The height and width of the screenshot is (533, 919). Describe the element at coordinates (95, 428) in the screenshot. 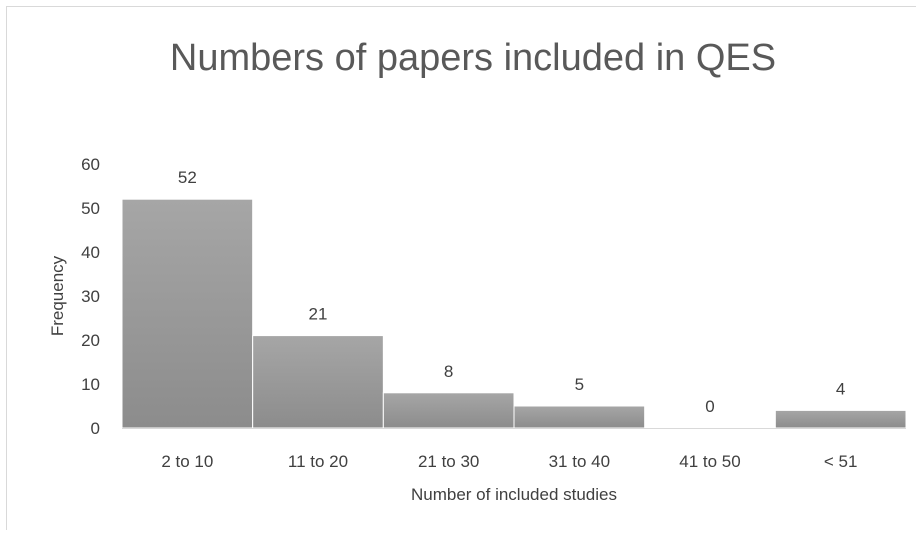

I see `y-tick-label: 0` at that location.